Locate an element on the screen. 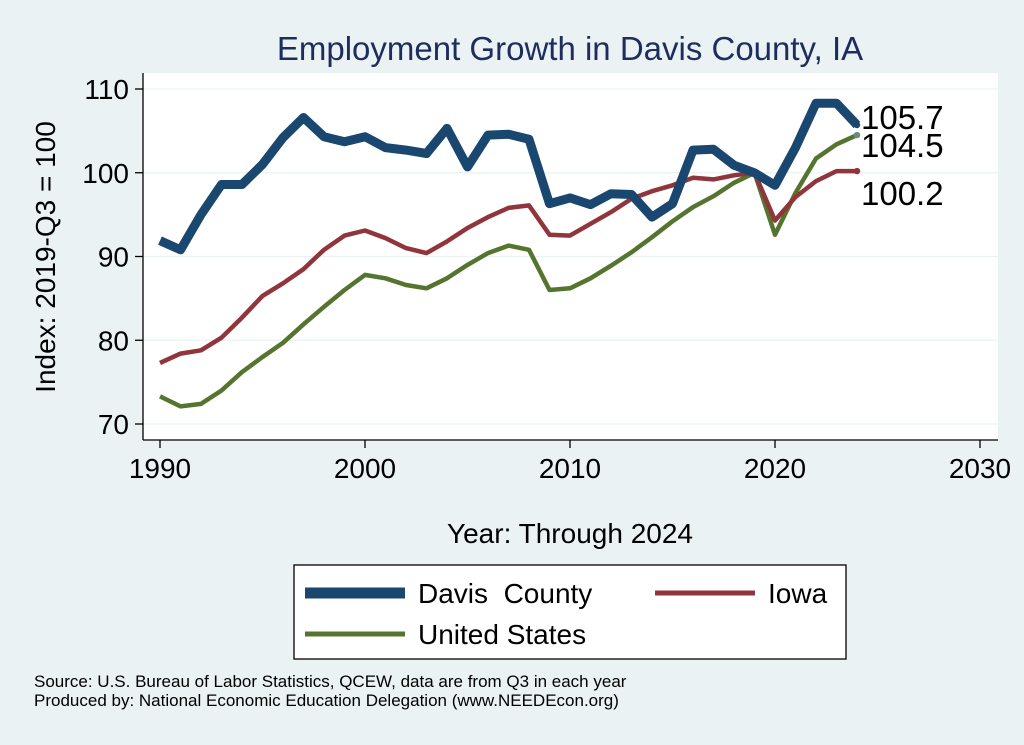  chart-title: Employment Growth in Davis County, IA is located at coordinates (570, 48).